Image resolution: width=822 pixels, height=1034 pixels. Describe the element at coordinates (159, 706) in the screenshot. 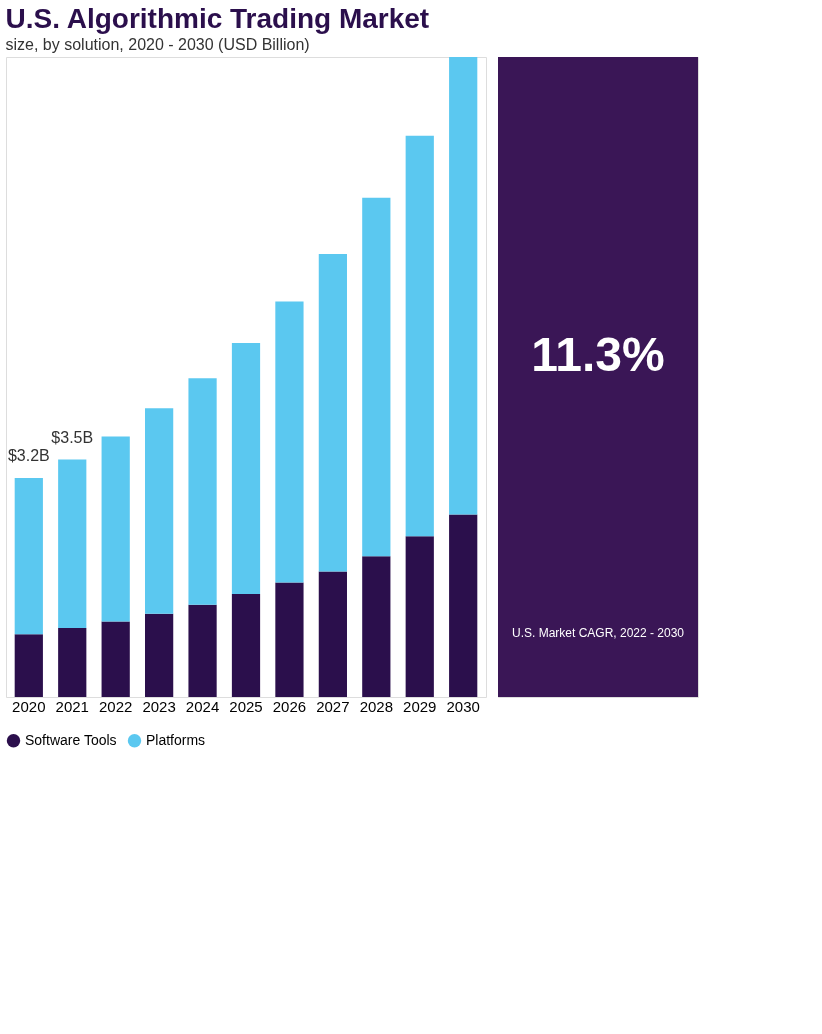

I see `x-tick-label: 2023` at that location.